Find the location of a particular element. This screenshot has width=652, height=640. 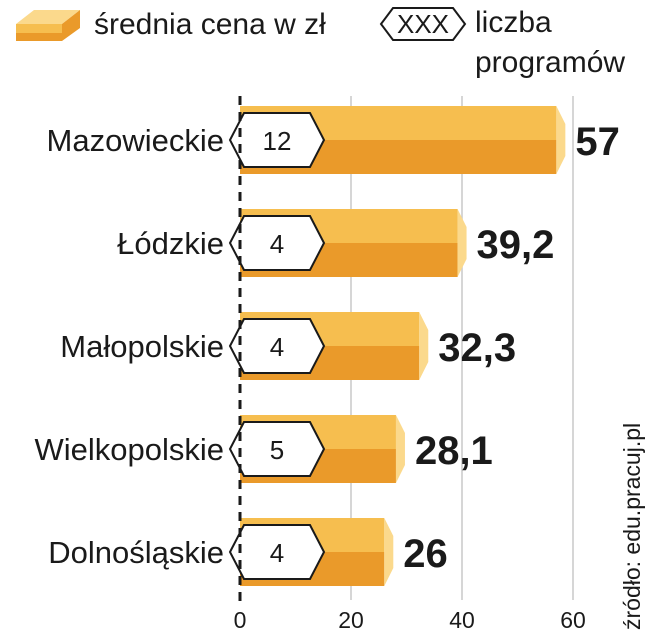

legend-price-swatch is located at coordinates (48, 25).